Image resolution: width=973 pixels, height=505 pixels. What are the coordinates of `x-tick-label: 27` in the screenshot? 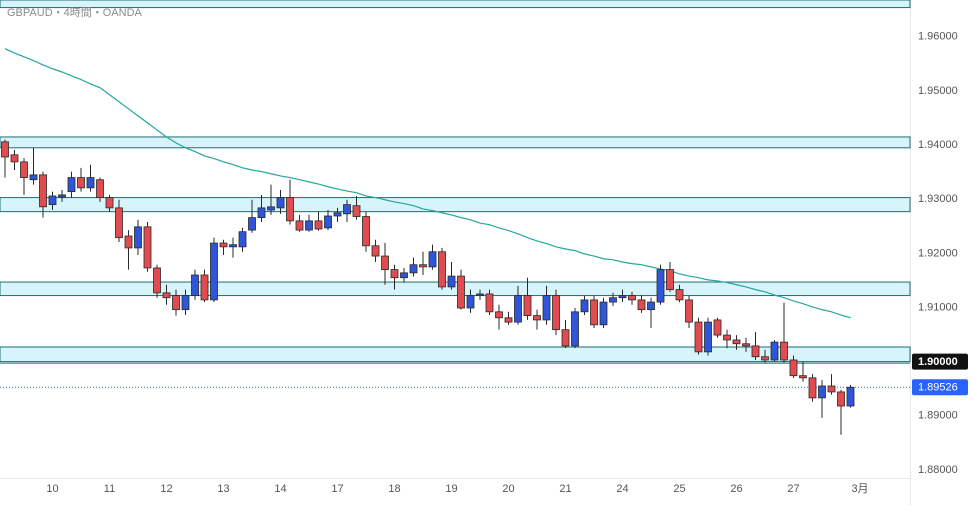 It's located at (793, 489).